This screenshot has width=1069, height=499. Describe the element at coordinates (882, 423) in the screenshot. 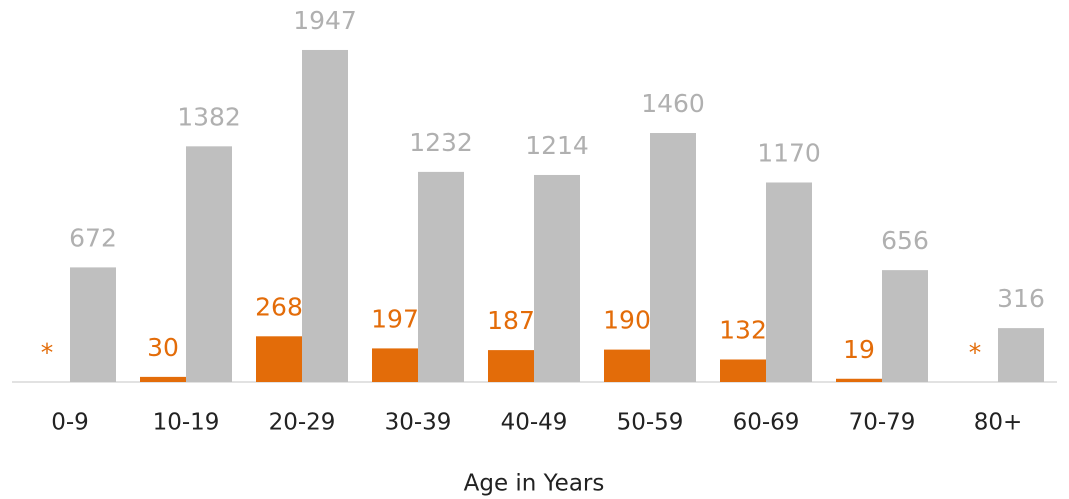

I see `x-tick-label: 70-79` at that location.